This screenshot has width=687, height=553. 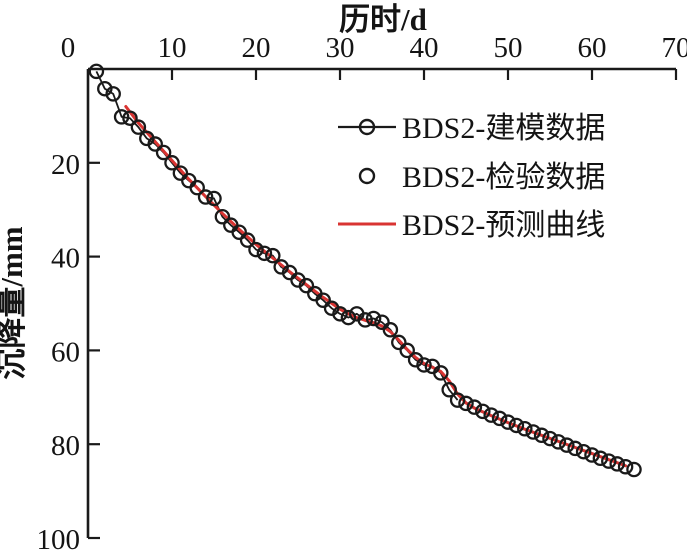 What do you see at coordinates (503, 225) in the screenshot?
I see `legend-label-prediction-curve: BDS2-预测曲线` at bounding box center [503, 225].